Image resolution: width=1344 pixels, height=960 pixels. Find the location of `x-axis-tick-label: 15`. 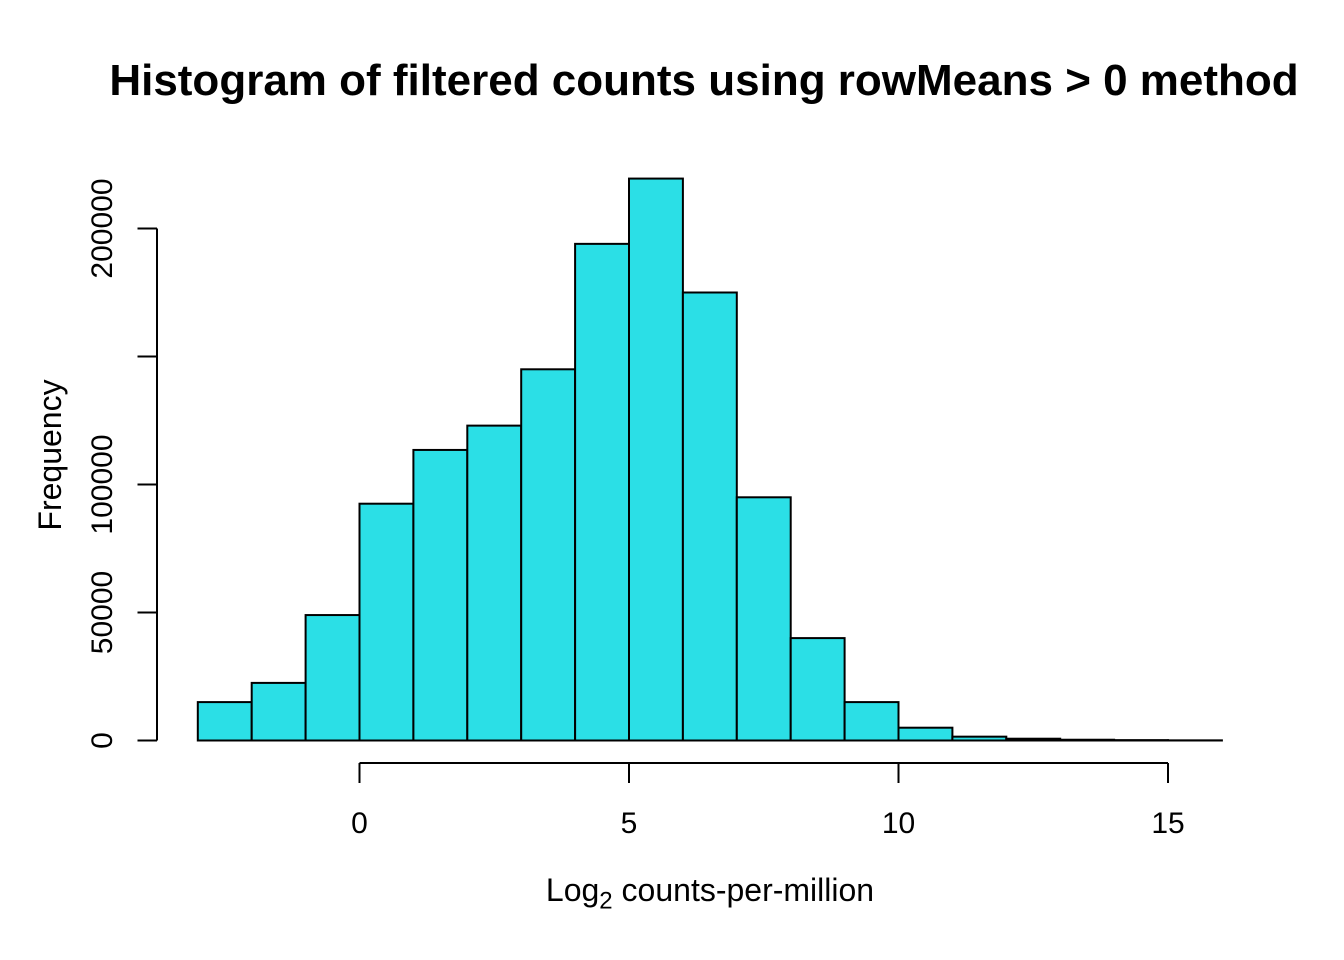

x-axis-tick-label: 15 is located at coordinates (1167, 823).